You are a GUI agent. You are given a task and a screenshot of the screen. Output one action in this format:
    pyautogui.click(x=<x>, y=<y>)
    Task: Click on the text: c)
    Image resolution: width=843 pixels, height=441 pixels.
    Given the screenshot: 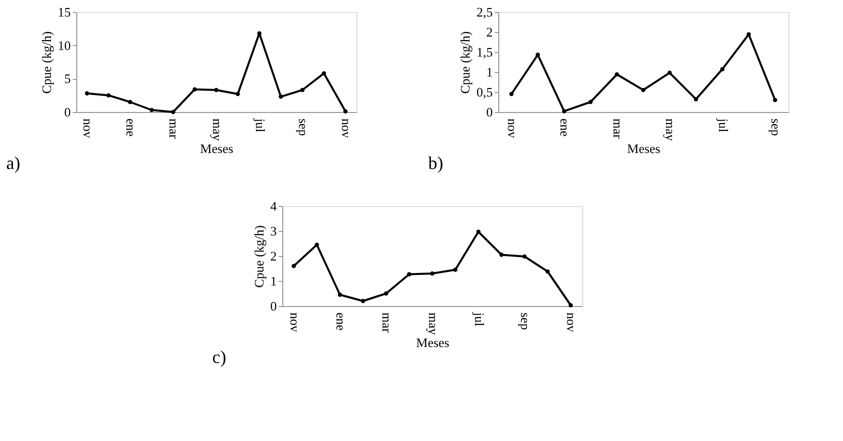 What is the action you would take?
    pyautogui.click(x=219, y=357)
    